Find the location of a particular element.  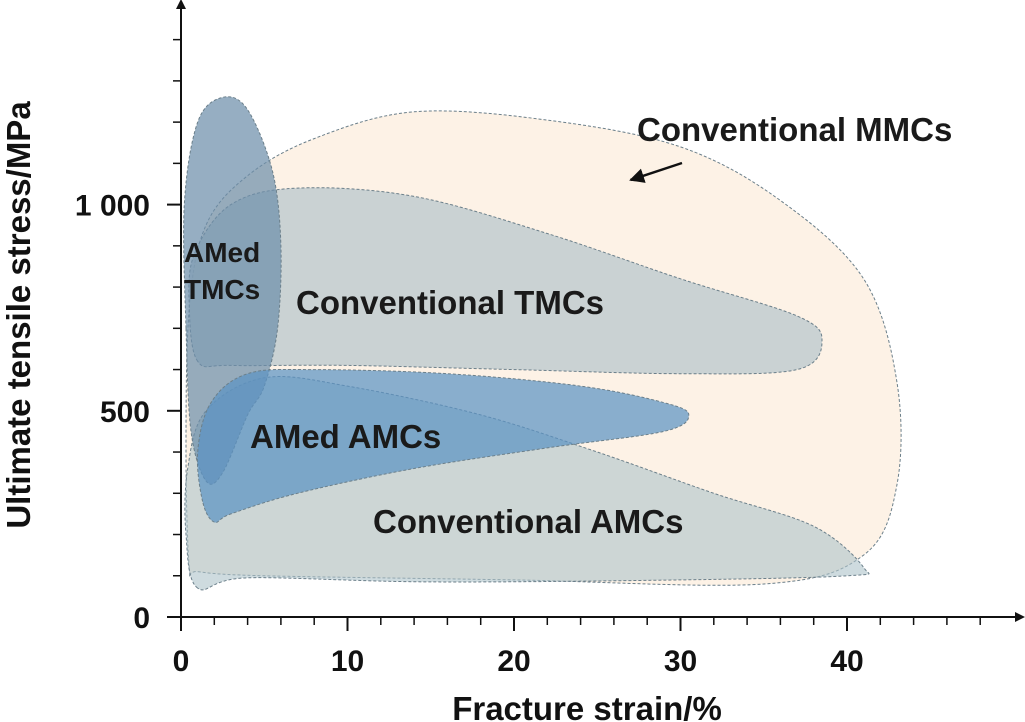

label-amed-tmcs: AMed TMCs is located at coordinates (226, 271).